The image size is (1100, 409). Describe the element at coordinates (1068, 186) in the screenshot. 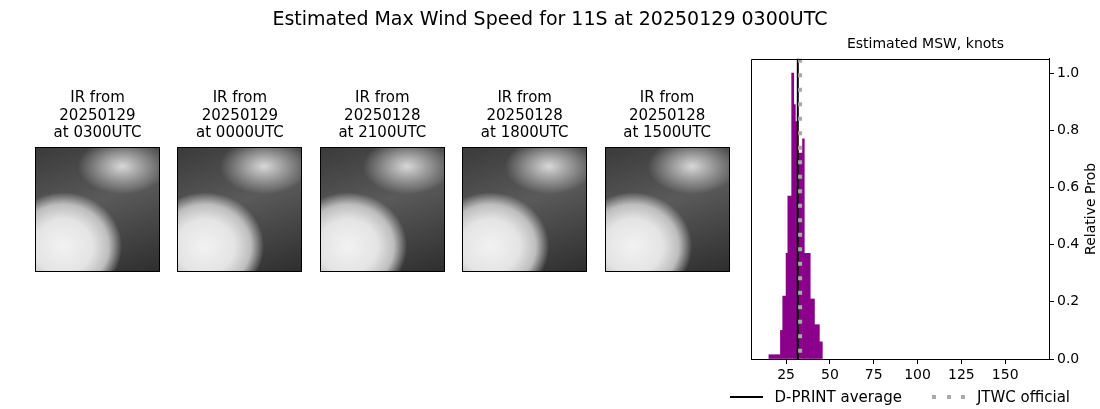

I see `y-tick-label: 0.6` at that location.